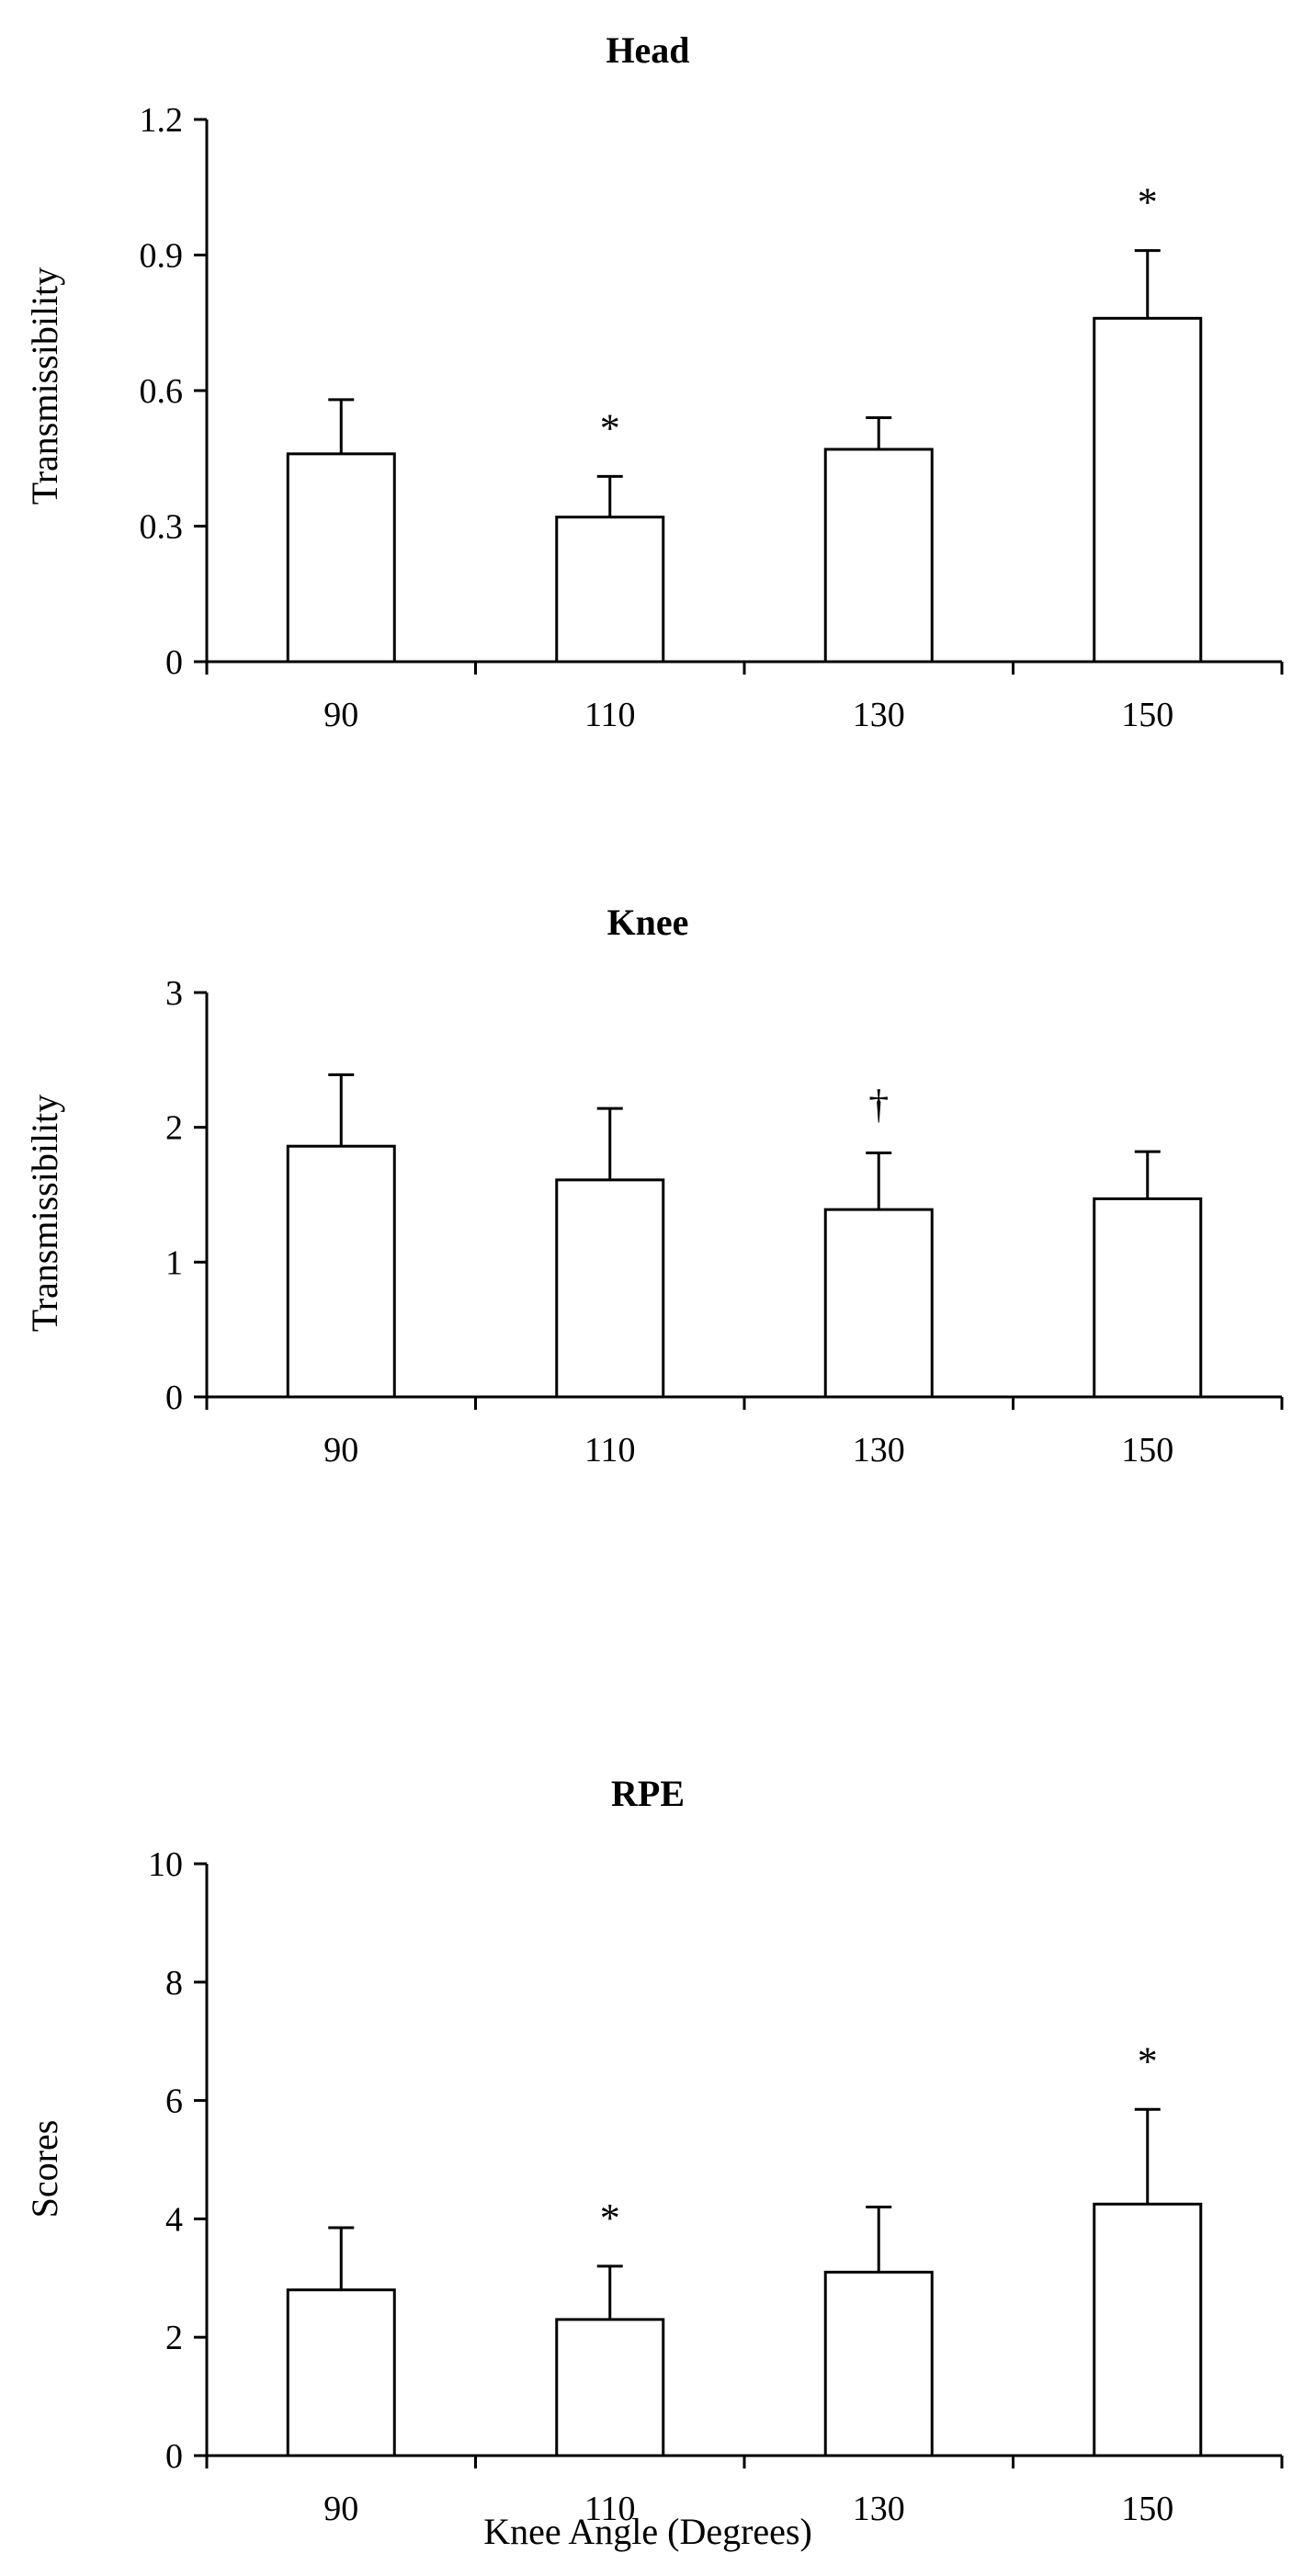 The width and height of the screenshot is (1292, 2576). What do you see at coordinates (340, 2509) in the screenshot?
I see `x-tick-label-rpe-90: 90` at bounding box center [340, 2509].